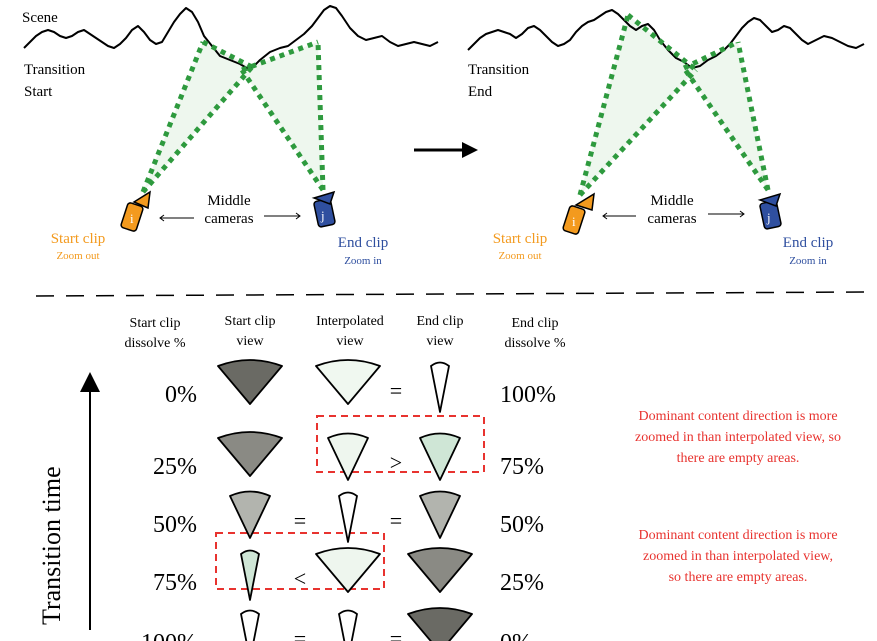  Describe the element at coordinates (181, 395) in the screenshot. I see `start-dissolve-value: 0%` at that location.